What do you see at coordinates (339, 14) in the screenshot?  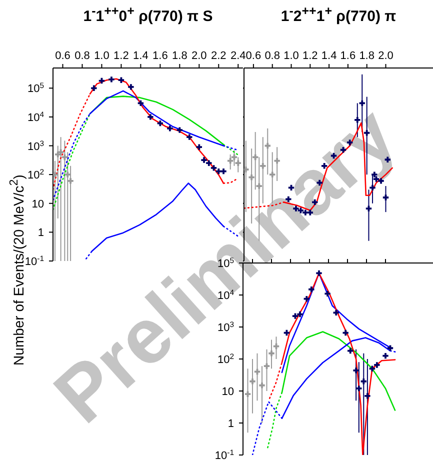 I see `chart-title: 1$^{-}$2$^{++}$1$^{+}$ ρ(770) π` at bounding box center [339, 14].